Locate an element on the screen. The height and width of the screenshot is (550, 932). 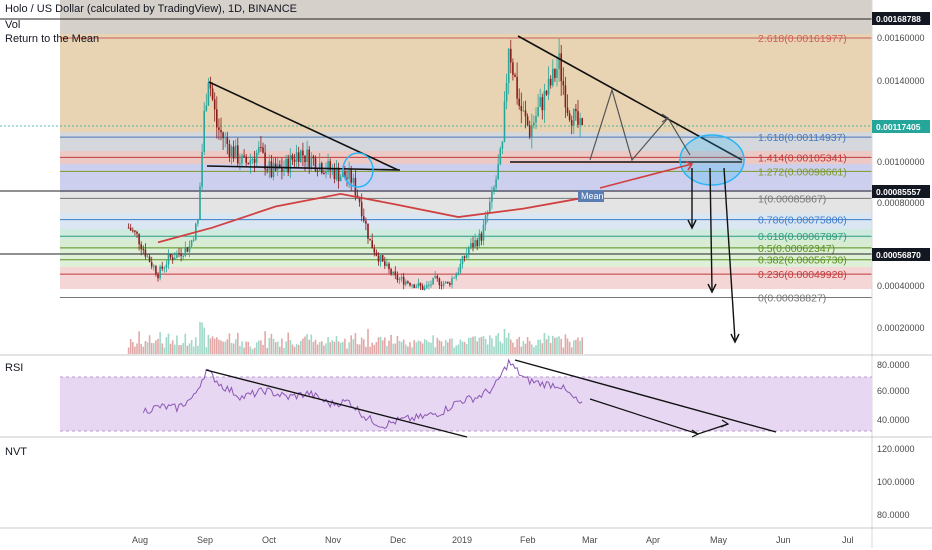
fib-label: 2.618(0.00161977) is located at coordinates (802, 39).